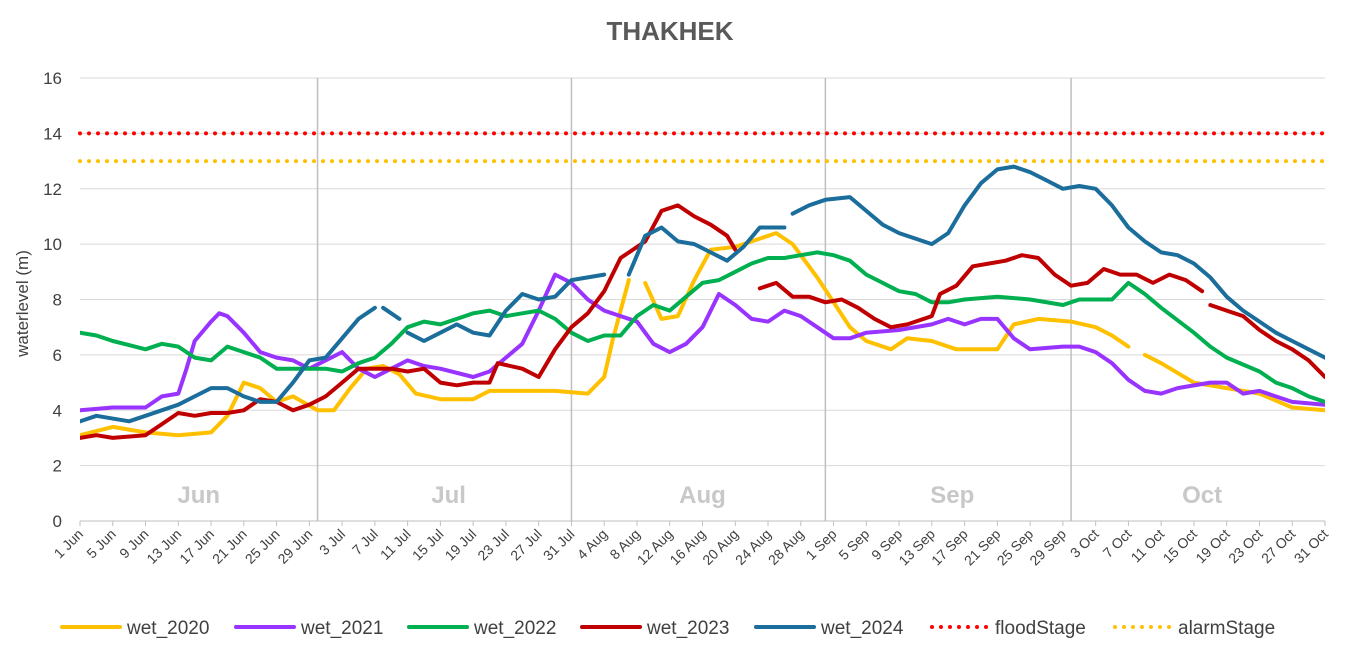 The width and height of the screenshot is (1348, 648). I want to click on x-tick-label: 12 Aug, so click(655, 547).